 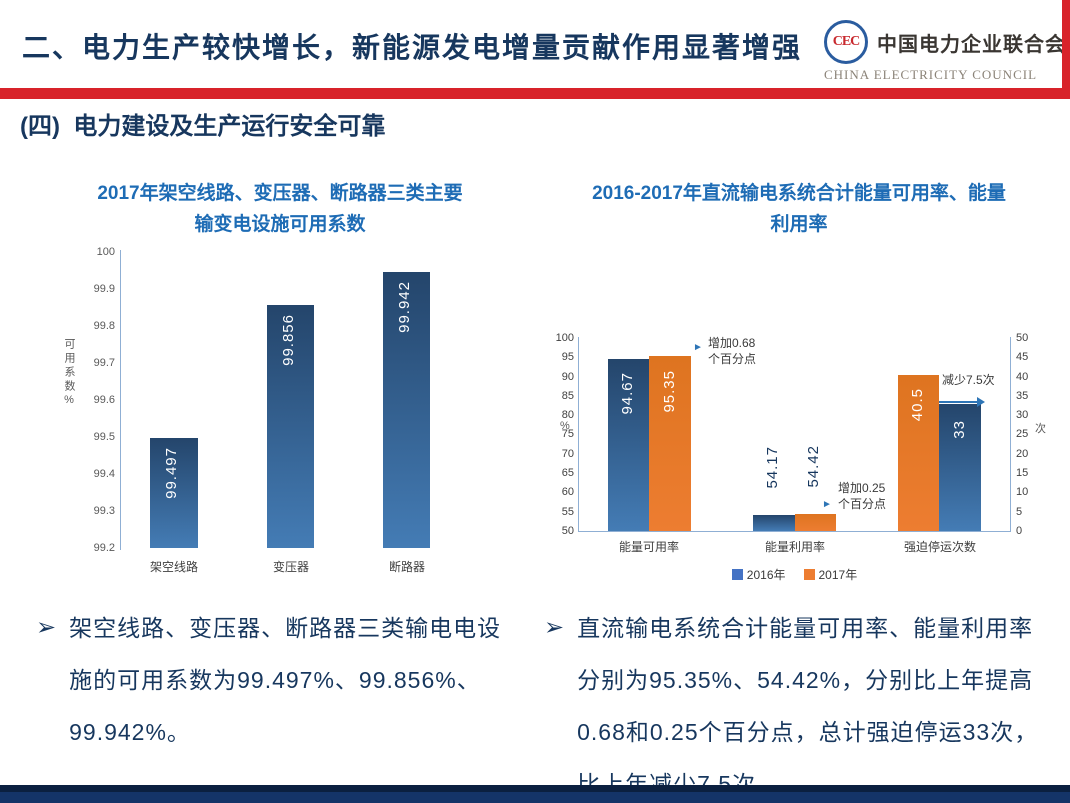 I want to click on right-axis-tick: 50, so click(x=1022, y=338).